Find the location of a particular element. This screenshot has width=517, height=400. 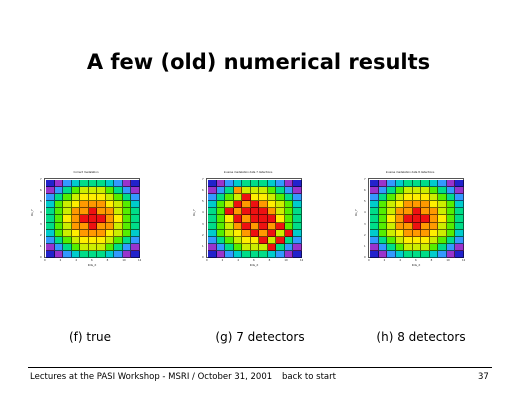

back-to-start-link: back to start is located at coordinates (309, 377).